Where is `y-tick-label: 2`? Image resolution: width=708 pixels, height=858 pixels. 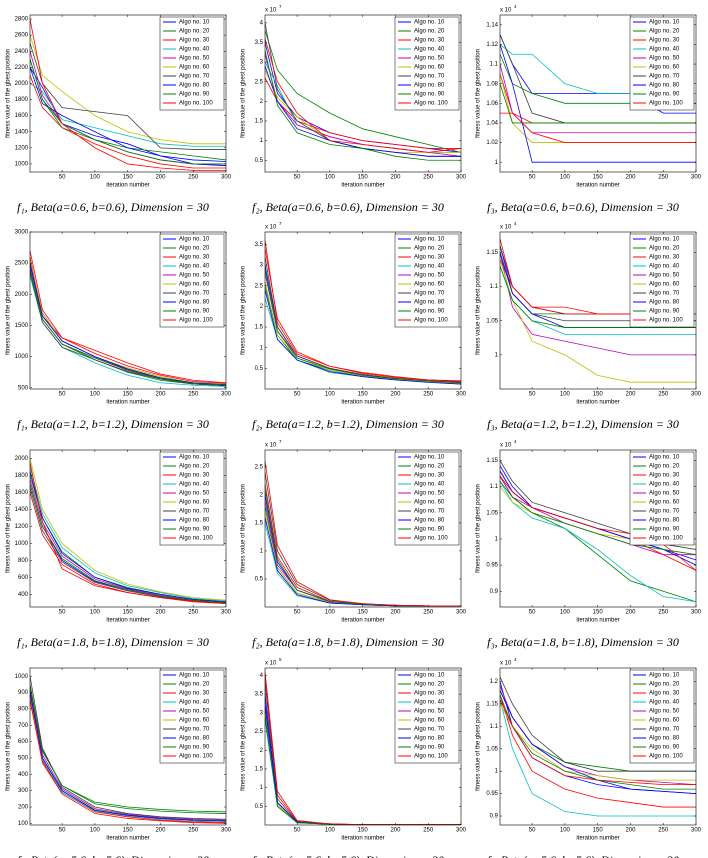
y-tick-label: 2 is located at coordinates (262, 751).